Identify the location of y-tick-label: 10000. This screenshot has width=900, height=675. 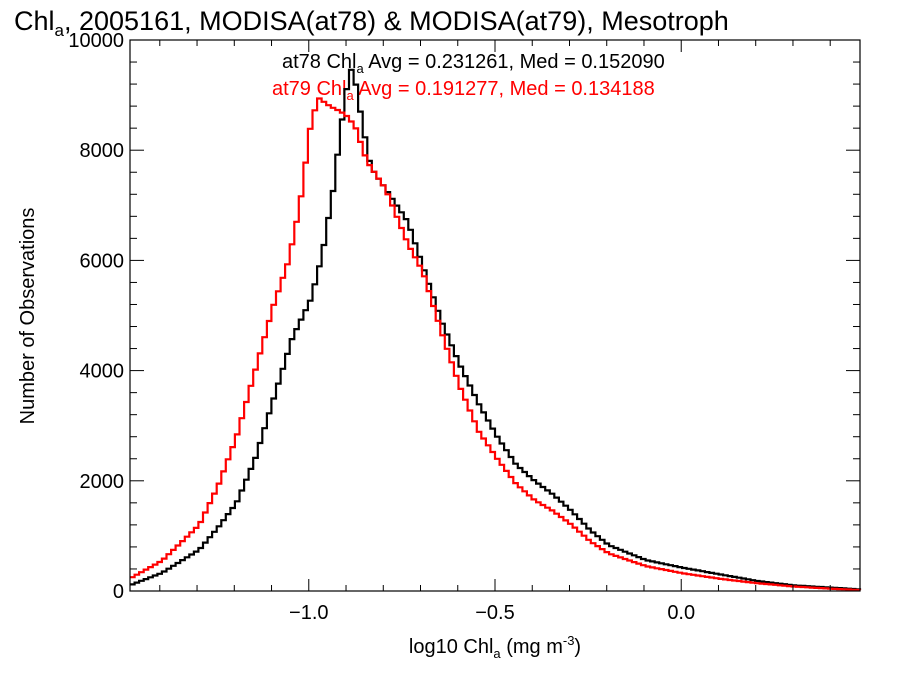
(96, 41).